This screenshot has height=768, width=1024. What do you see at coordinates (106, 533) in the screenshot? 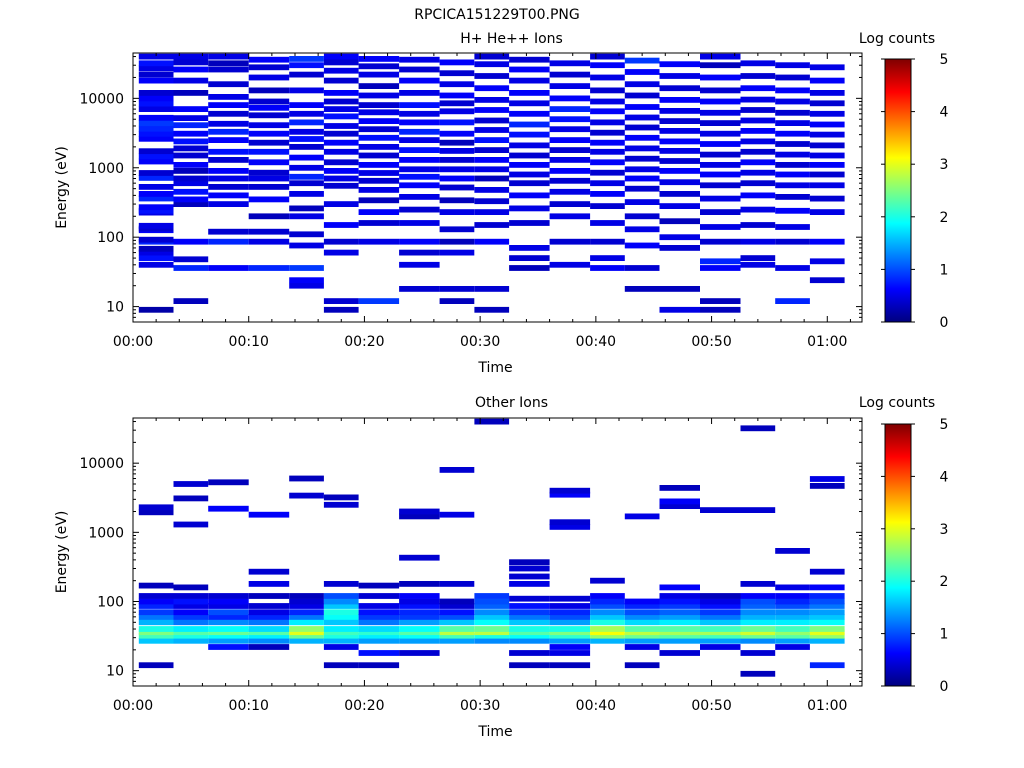
I see `y-tick-label: 1000` at bounding box center [106, 533].